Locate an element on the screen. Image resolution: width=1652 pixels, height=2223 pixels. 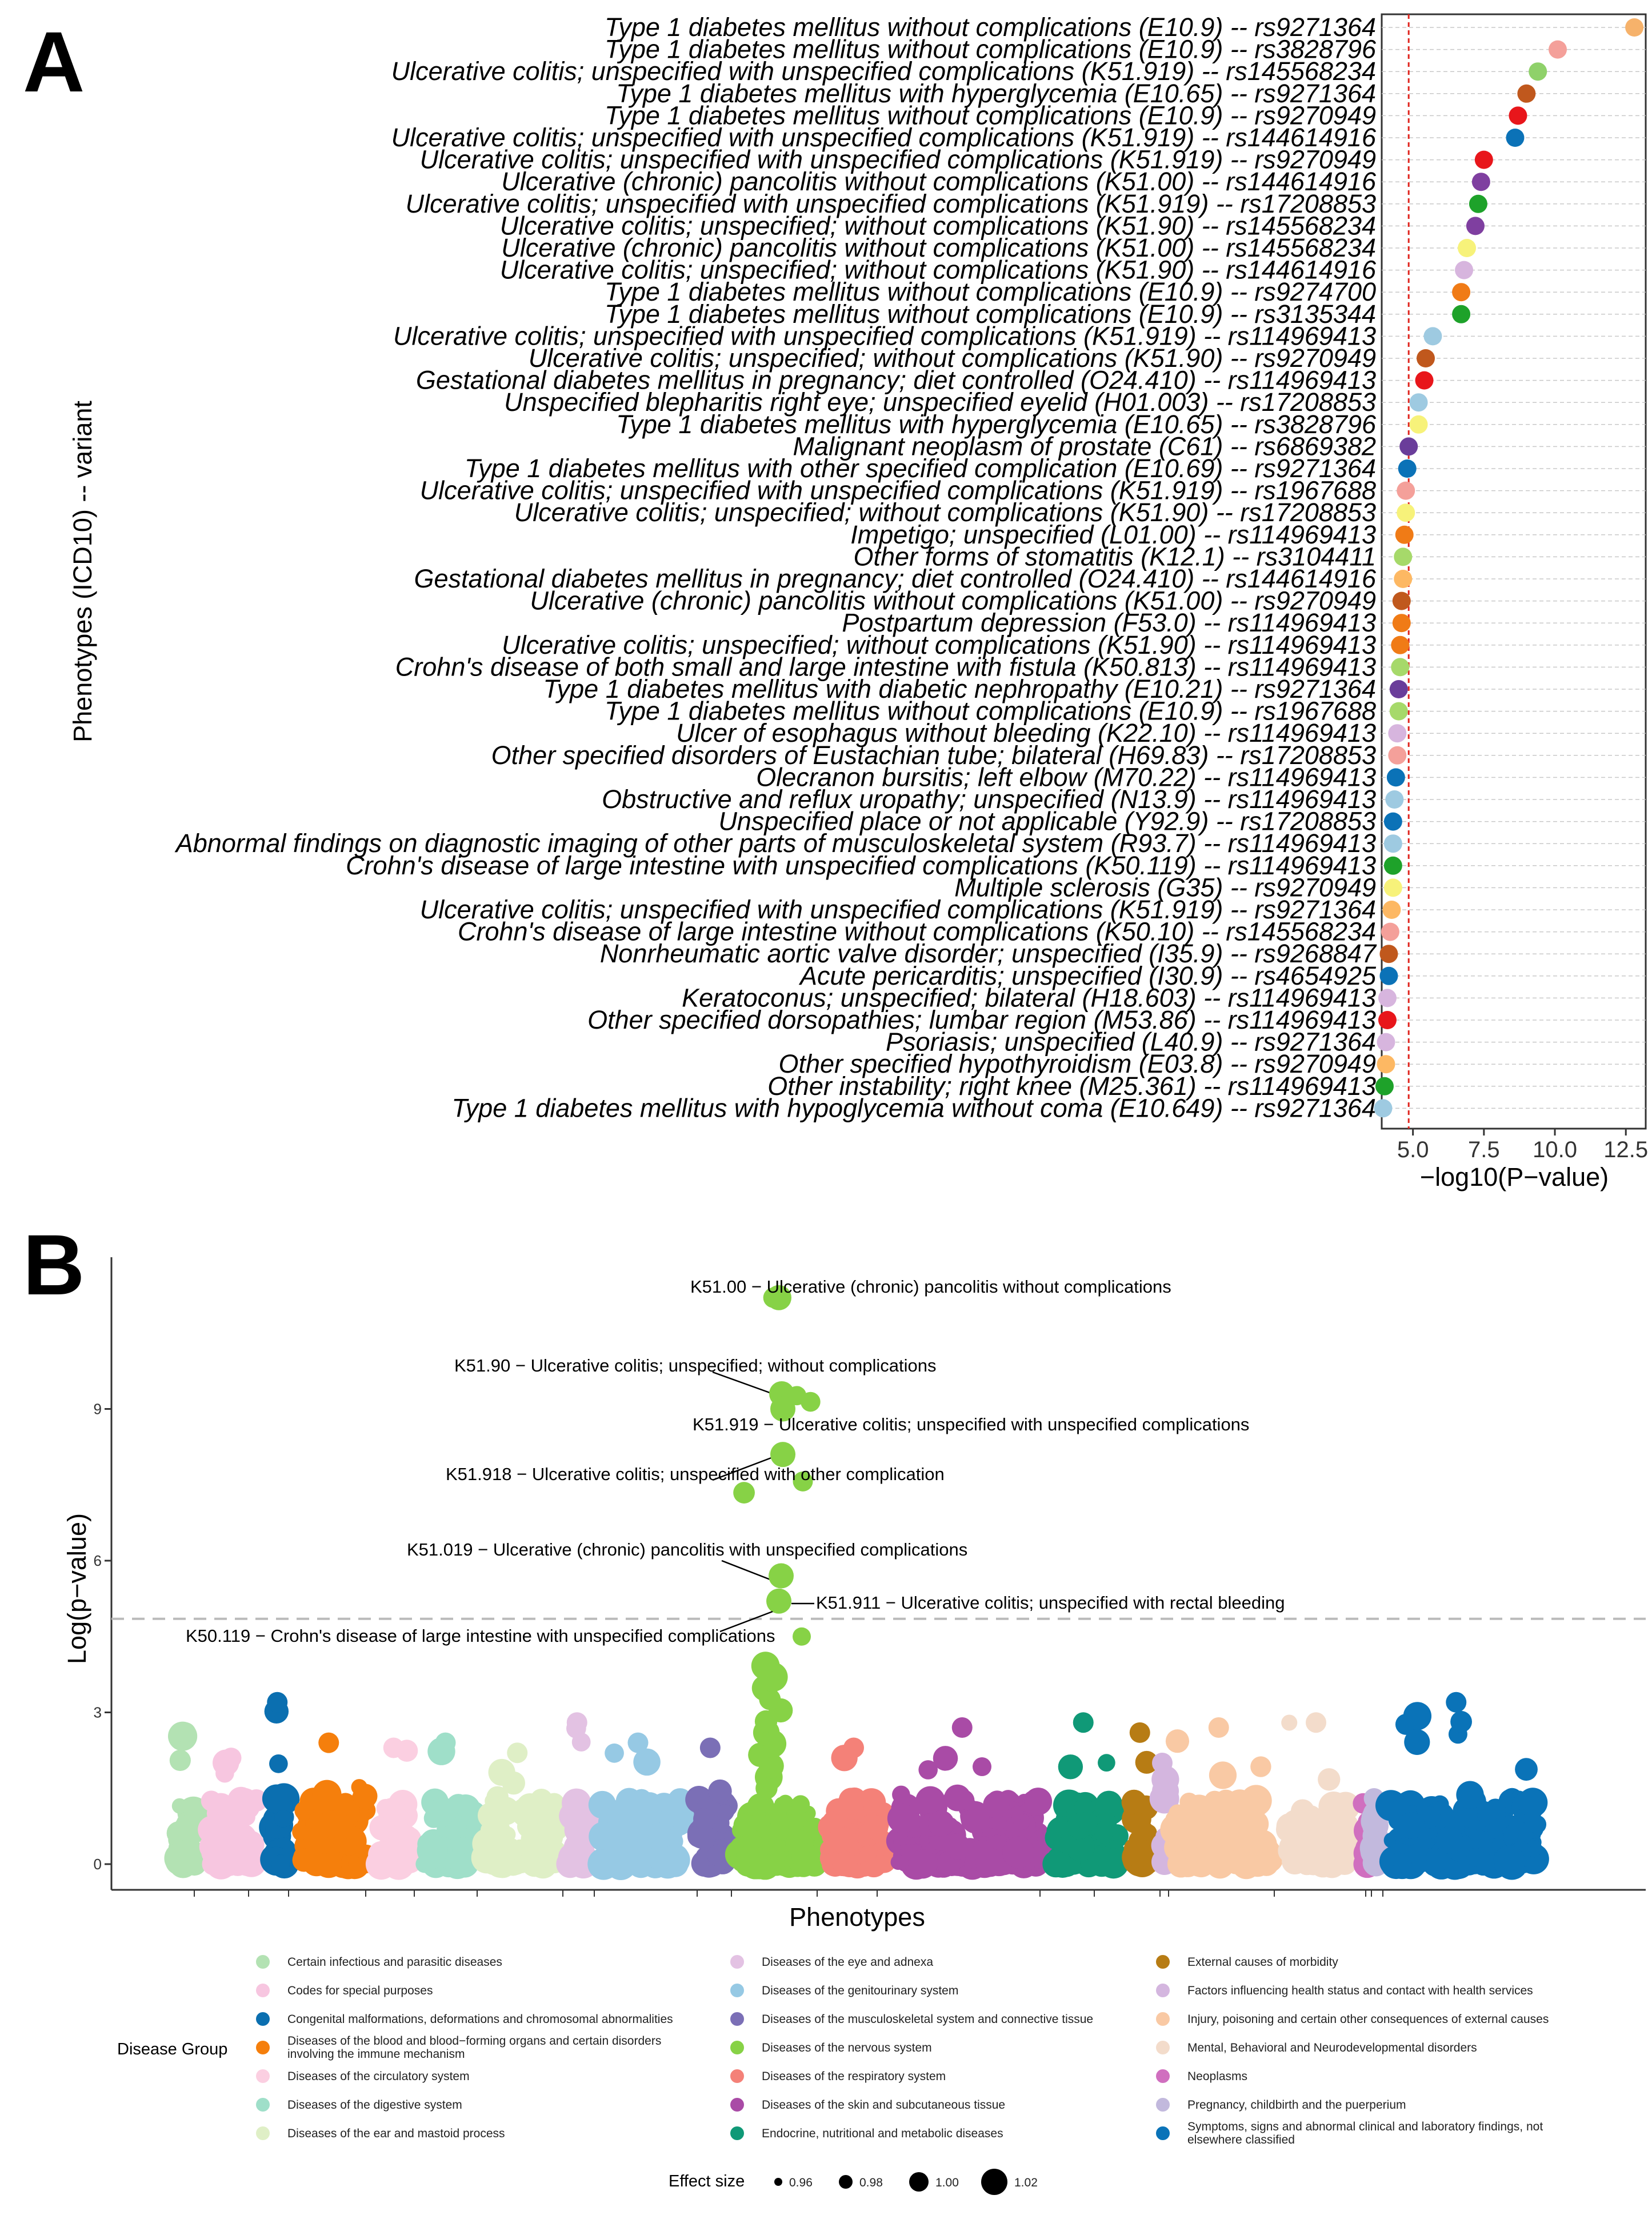
panel-b-y-ticks: 0 3 6 9 is located at coordinates (102, 1637).